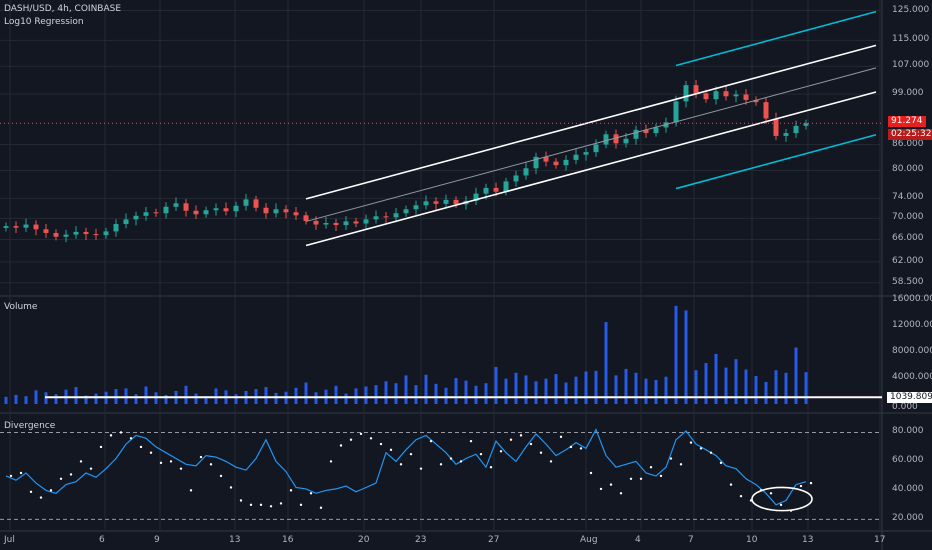 The width and height of the screenshot is (932, 550). What do you see at coordinates (908, 431) in the screenshot?
I see `divergence-tick-label: 80.000` at bounding box center [908, 431].